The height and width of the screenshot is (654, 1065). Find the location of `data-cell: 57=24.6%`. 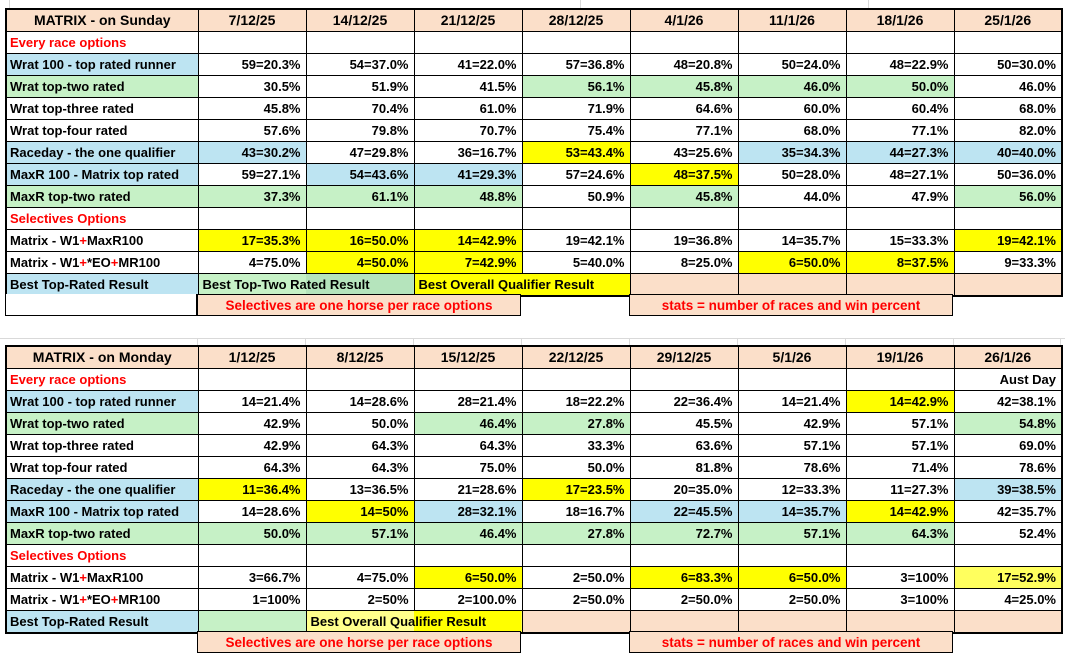

data-cell: 57=24.6% is located at coordinates (576, 174).